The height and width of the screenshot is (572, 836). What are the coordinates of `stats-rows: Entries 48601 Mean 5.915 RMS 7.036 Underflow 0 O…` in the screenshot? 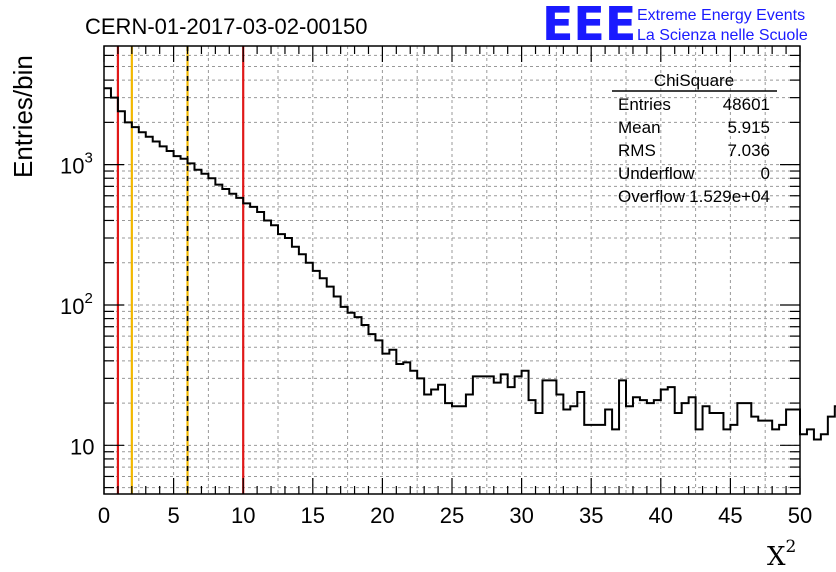 It's located at (694, 150).